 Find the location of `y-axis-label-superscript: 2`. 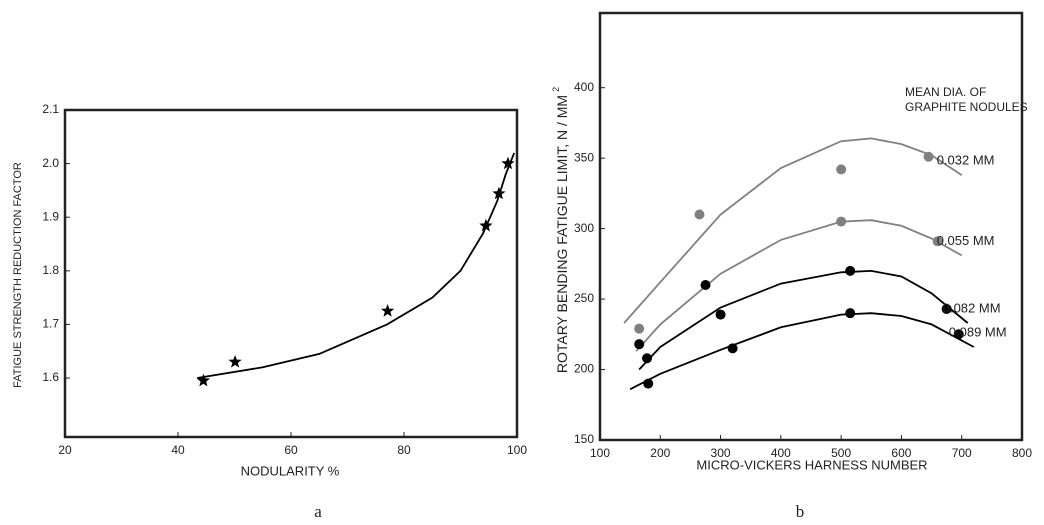

y-axis-label-superscript: 2 is located at coordinates (556, 89).